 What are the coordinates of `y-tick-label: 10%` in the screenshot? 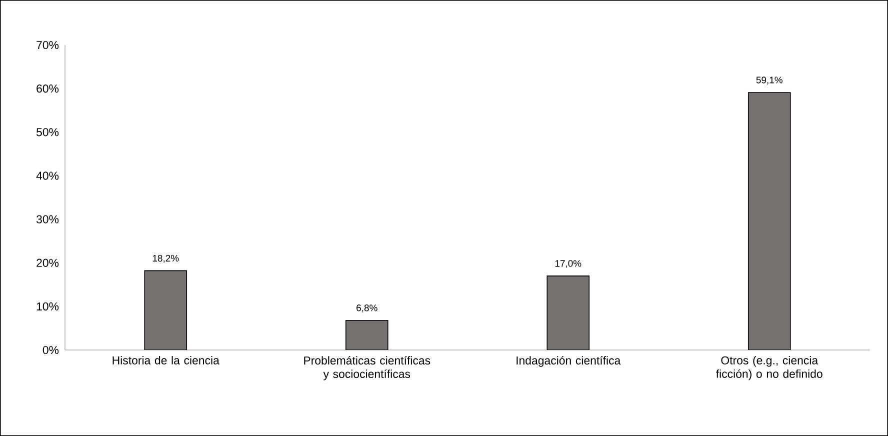 It's located at (47, 306).